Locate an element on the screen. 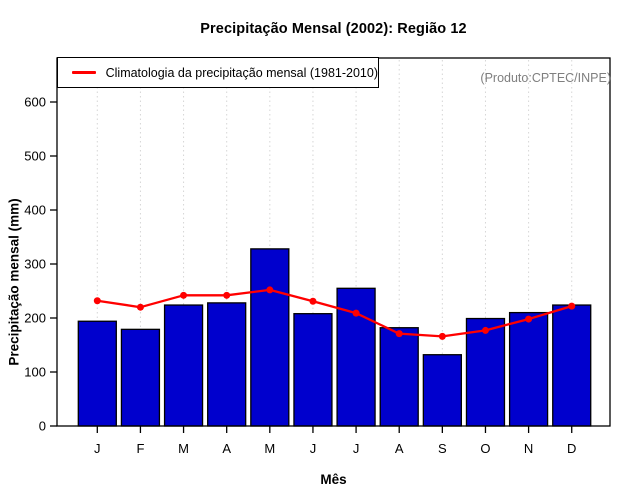 This screenshot has width=640, height=500. y-tick-label: 600 is located at coordinates (35, 102).